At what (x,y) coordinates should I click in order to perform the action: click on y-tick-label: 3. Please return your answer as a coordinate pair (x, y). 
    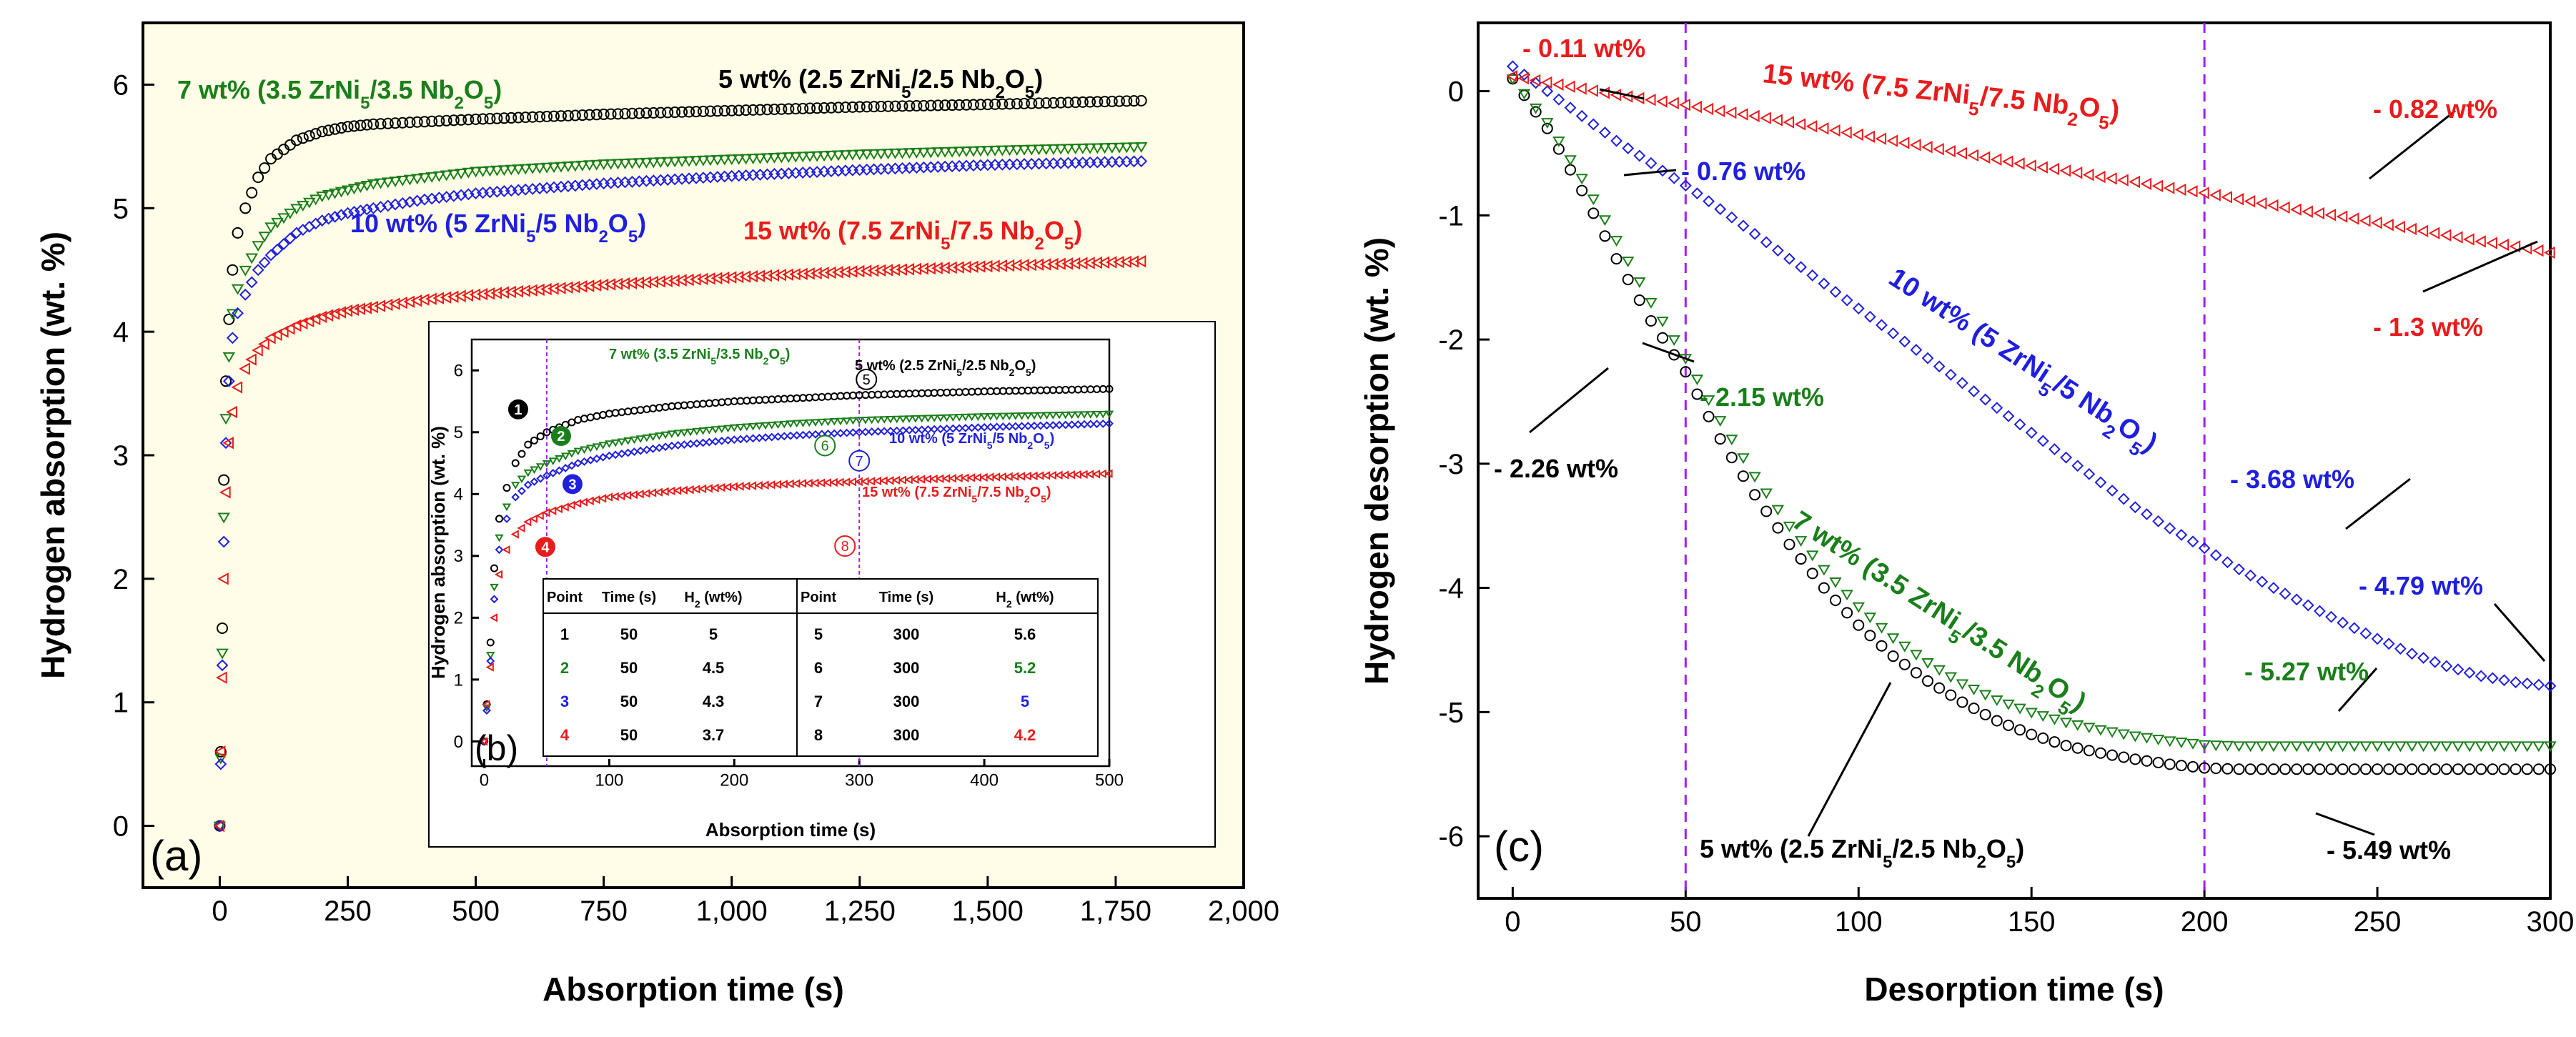
    Looking at the image, I should click on (458, 556).